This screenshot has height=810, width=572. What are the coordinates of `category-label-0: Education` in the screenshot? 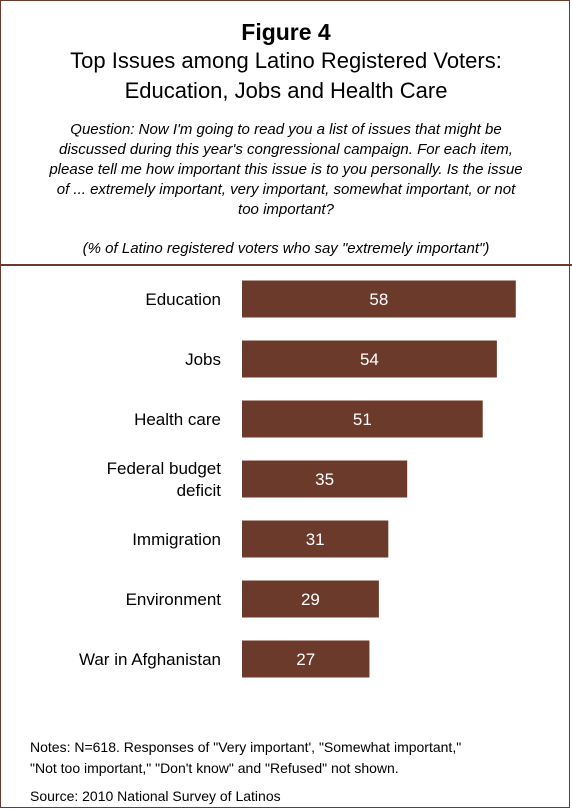 It's located at (183, 299).